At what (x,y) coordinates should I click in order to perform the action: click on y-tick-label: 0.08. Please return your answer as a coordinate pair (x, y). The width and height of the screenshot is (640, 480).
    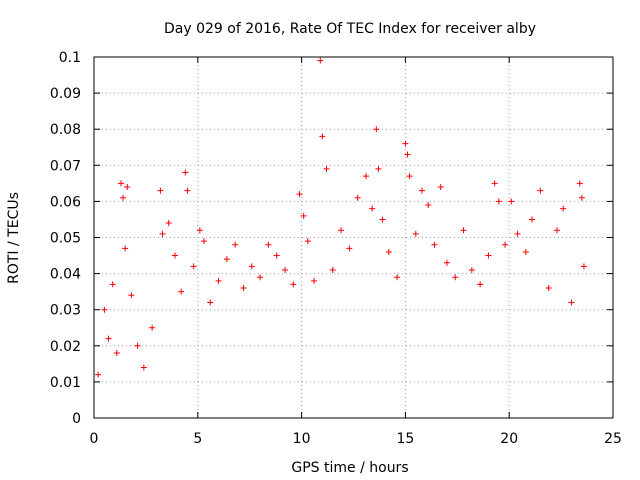
    Looking at the image, I should click on (65, 130).